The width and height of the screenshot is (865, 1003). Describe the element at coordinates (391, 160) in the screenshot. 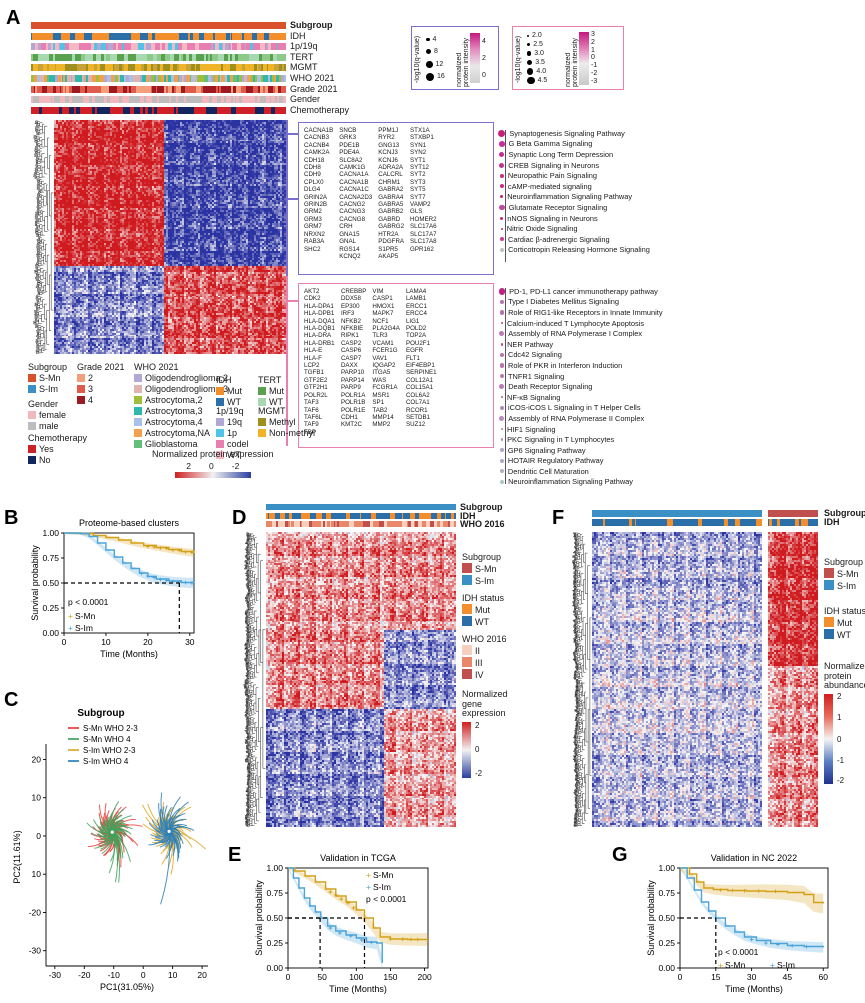

I see `gene-name: KCNJ6` at that location.